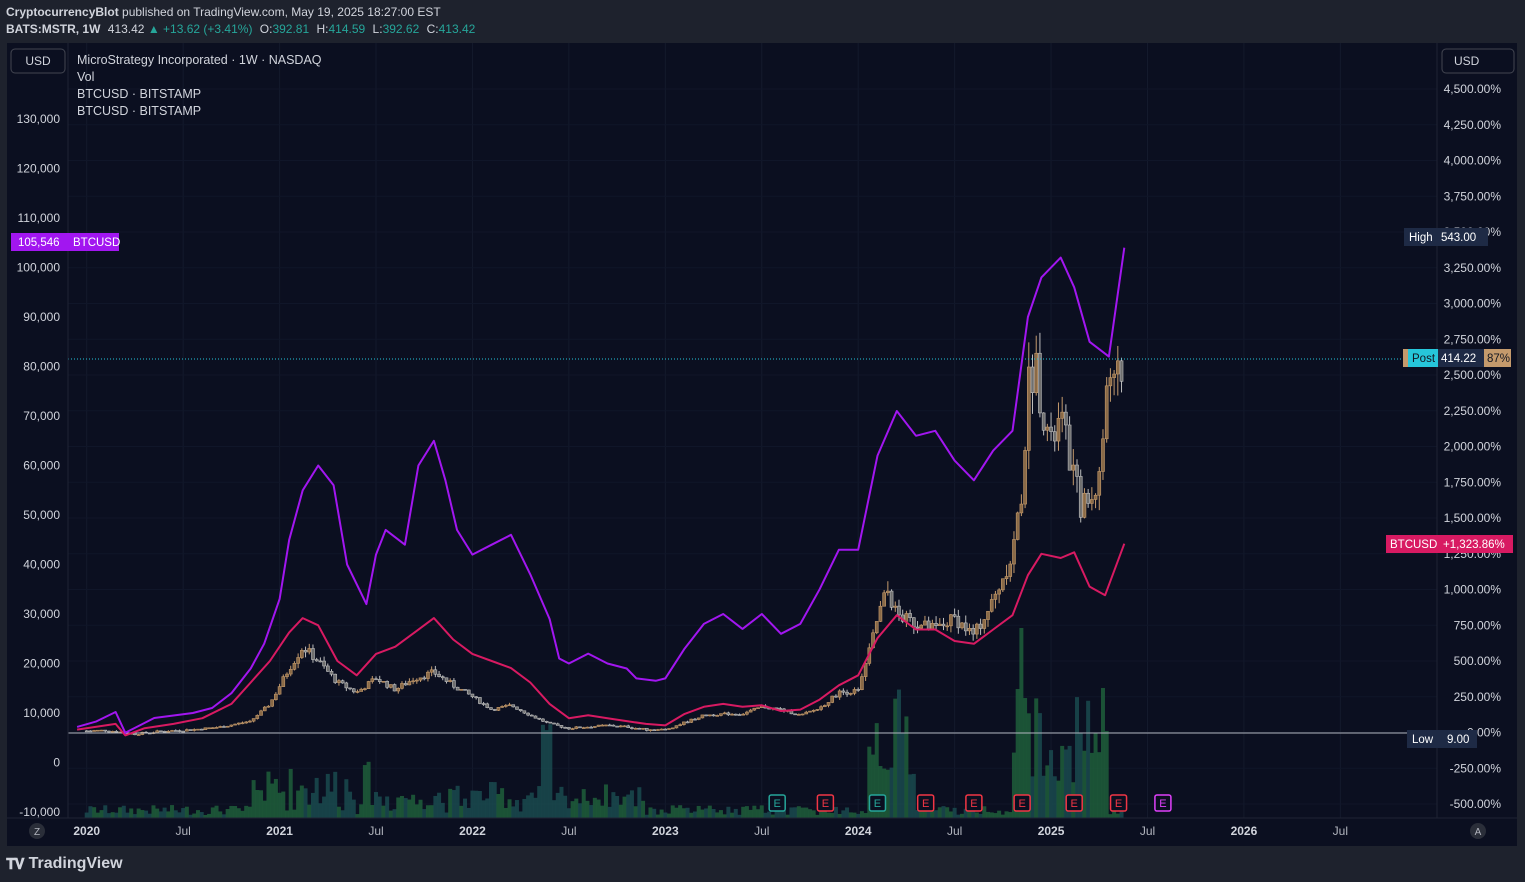  Describe the element at coordinates (1478, 831) in the screenshot. I see `auto-scale-button: A` at that location.